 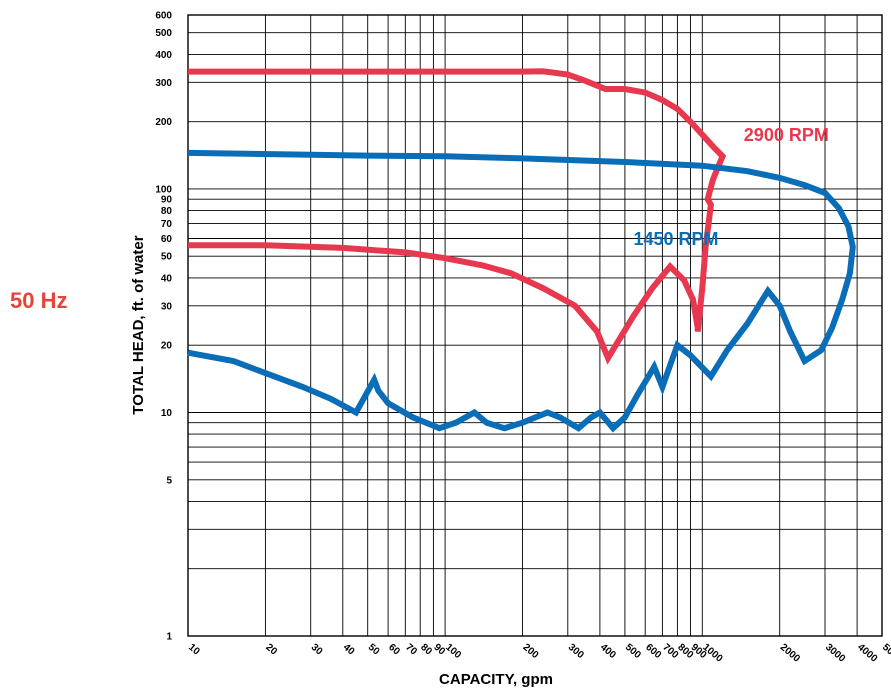 What do you see at coordinates (163, 16) in the screenshot?
I see `y-tick-label: 600` at bounding box center [163, 16].